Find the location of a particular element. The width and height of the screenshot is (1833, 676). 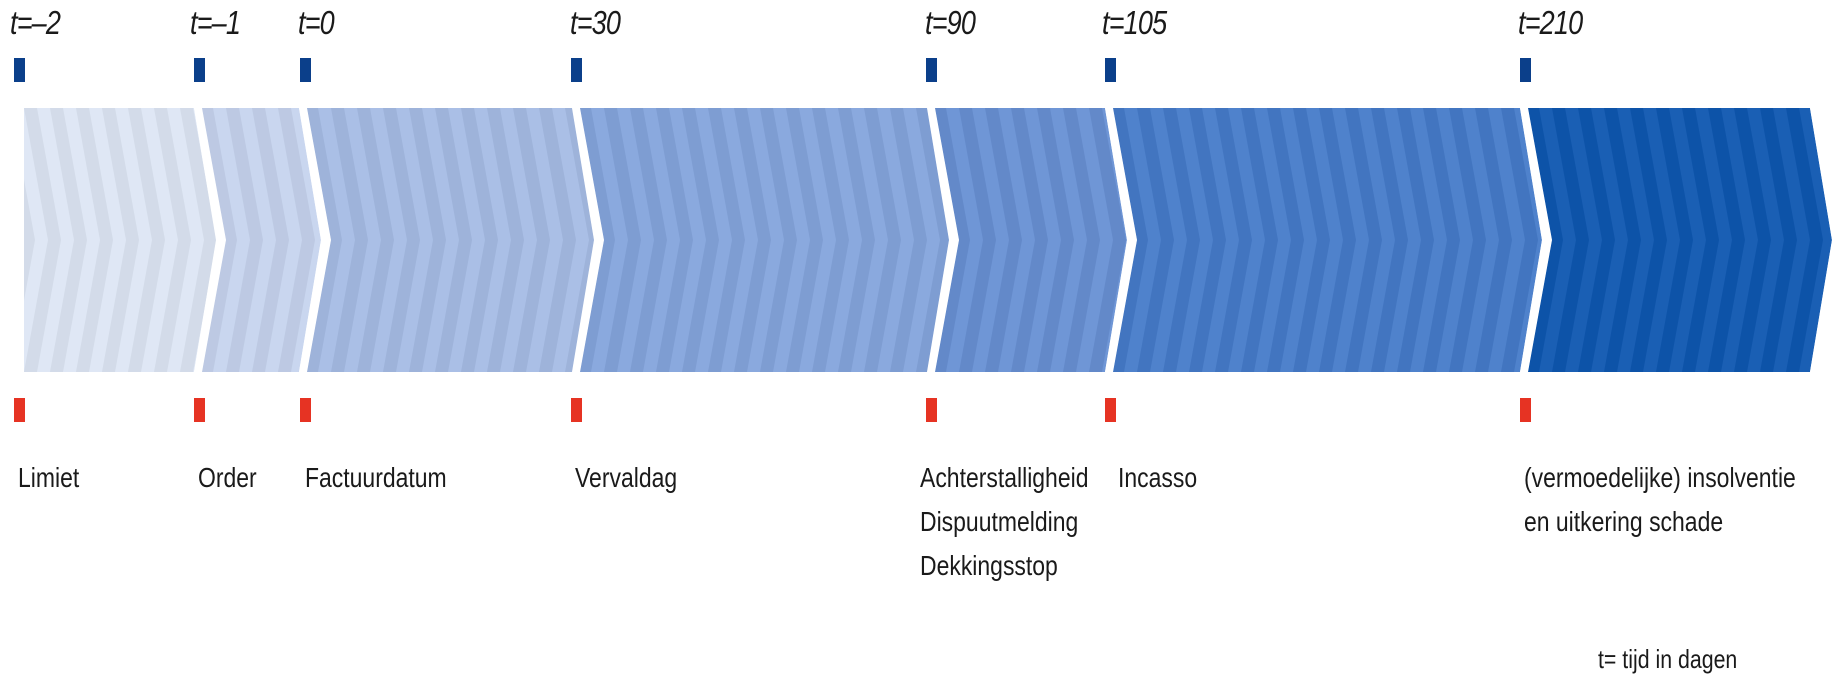

event-line: Vervaldag is located at coordinates (626, 477).